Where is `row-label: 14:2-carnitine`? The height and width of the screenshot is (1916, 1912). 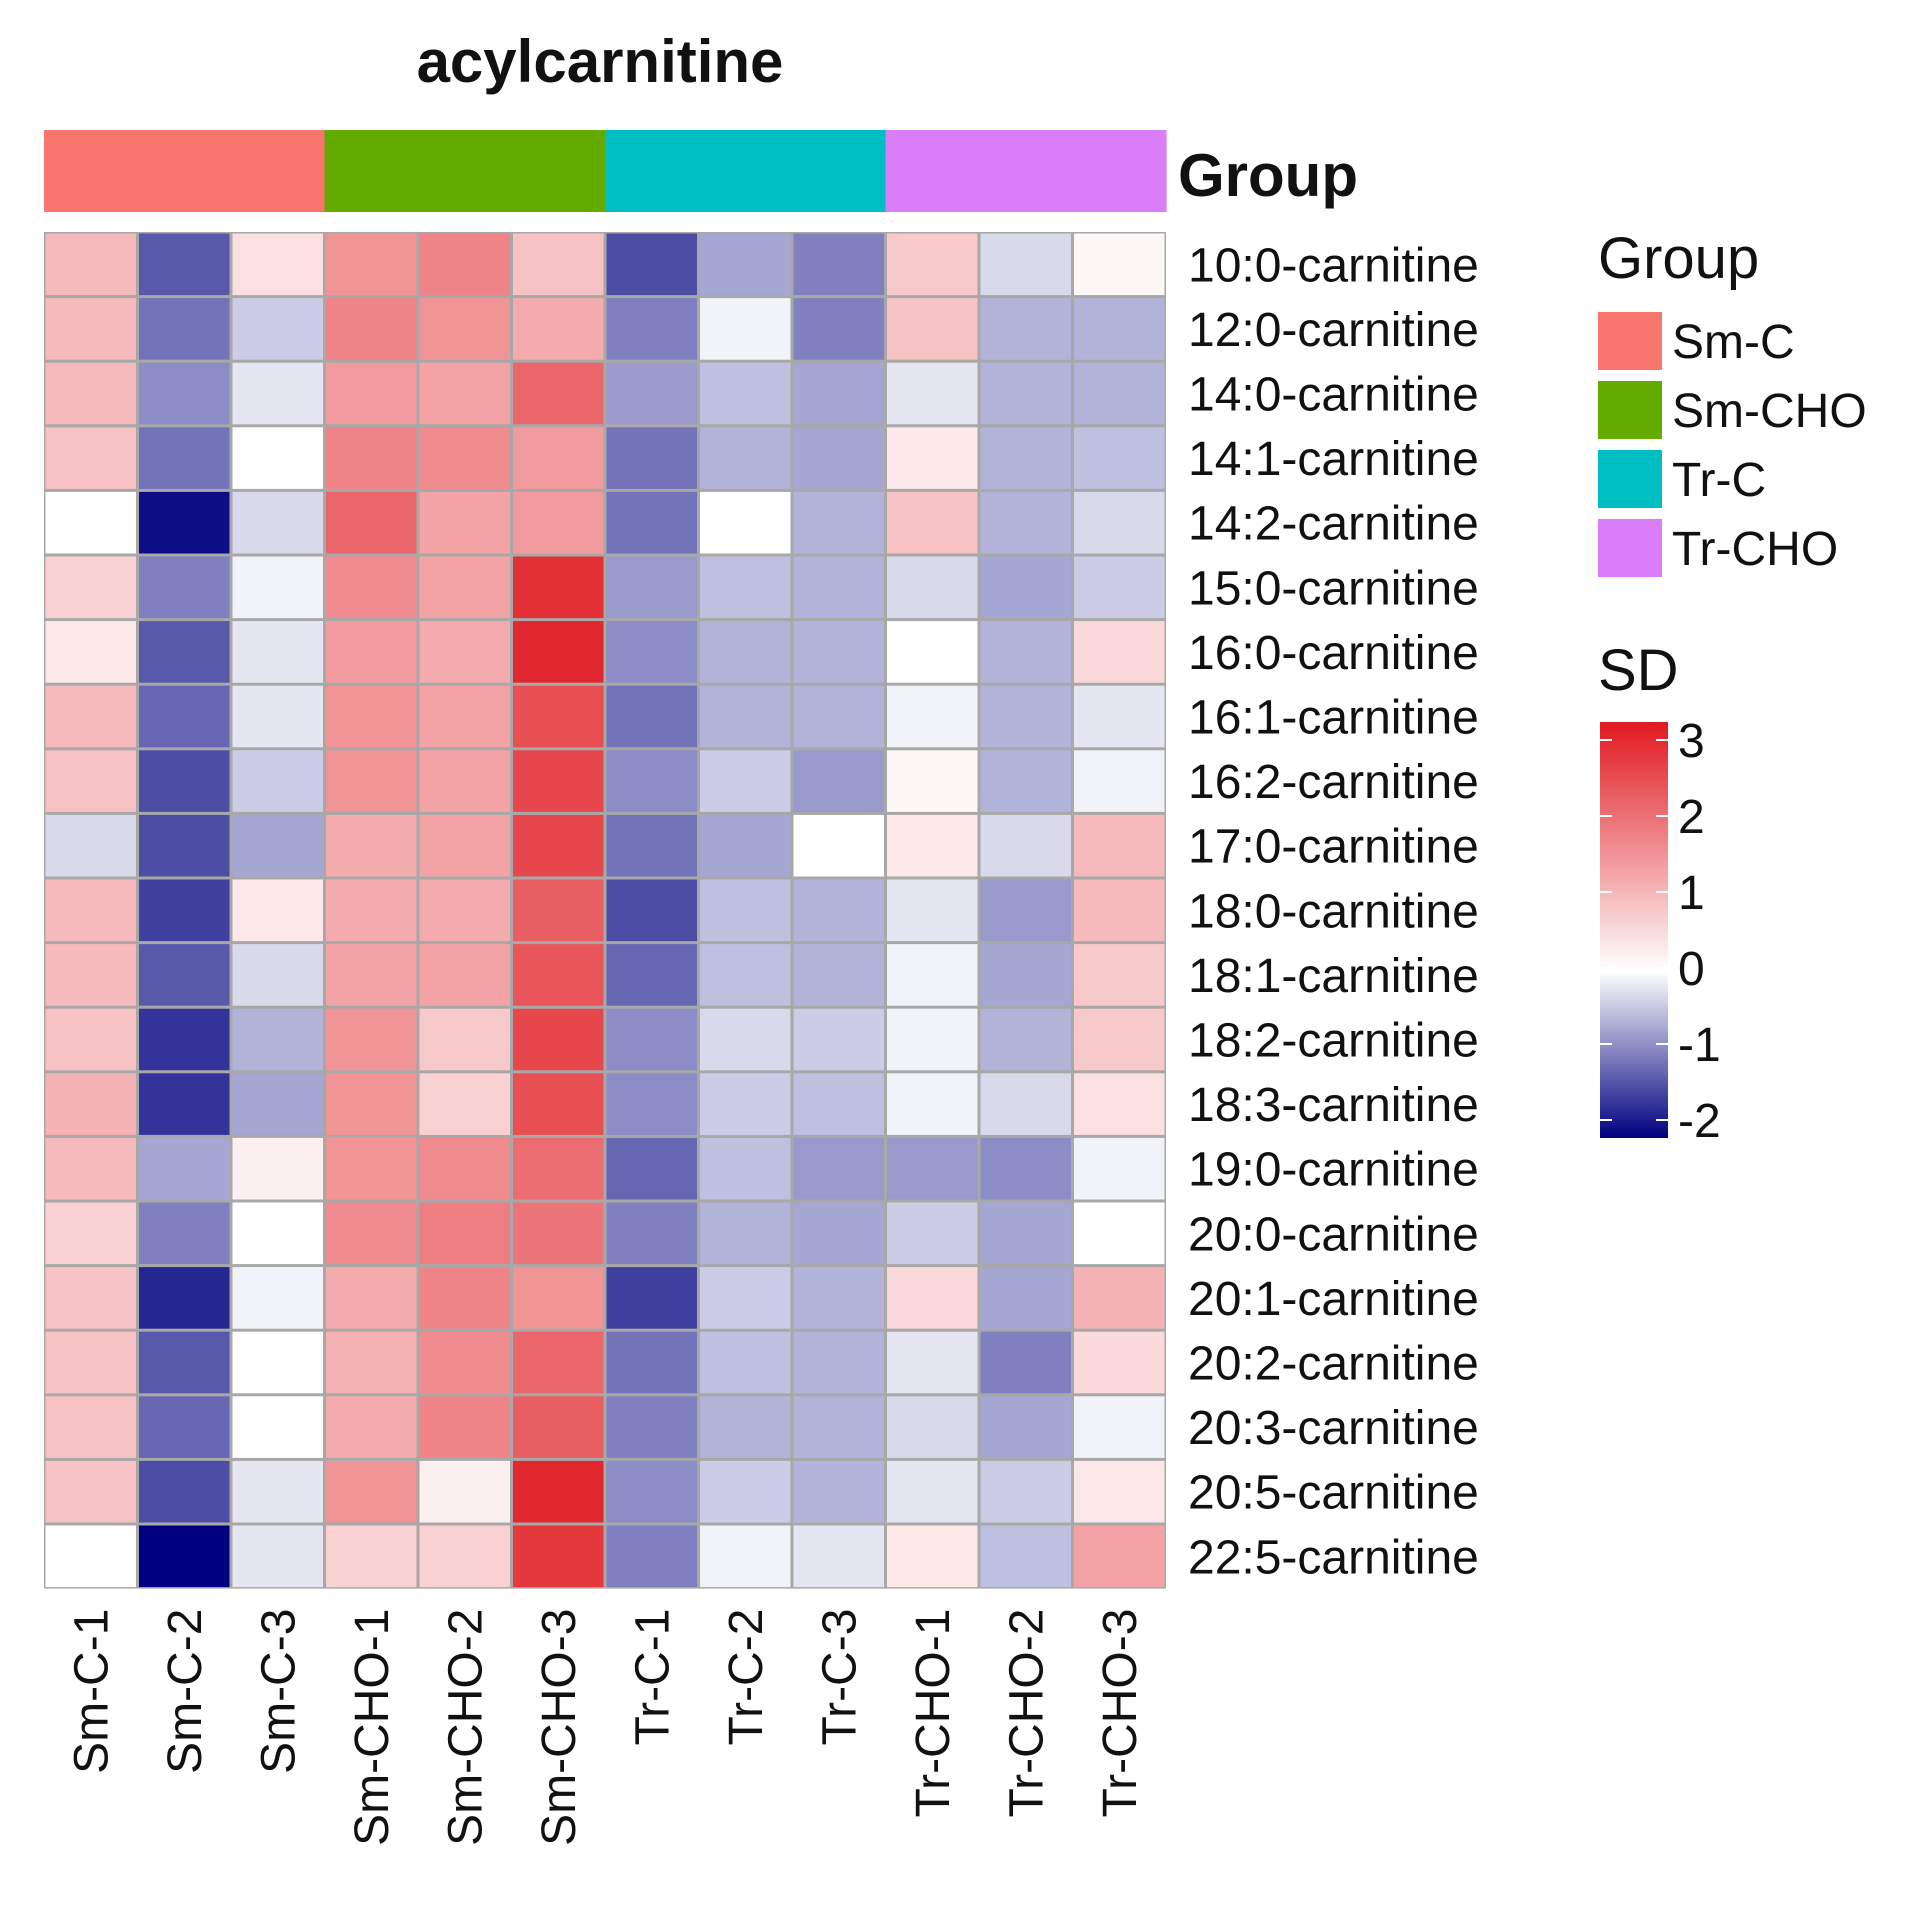
row-label: 14:2-carnitine is located at coordinates (1333, 524).